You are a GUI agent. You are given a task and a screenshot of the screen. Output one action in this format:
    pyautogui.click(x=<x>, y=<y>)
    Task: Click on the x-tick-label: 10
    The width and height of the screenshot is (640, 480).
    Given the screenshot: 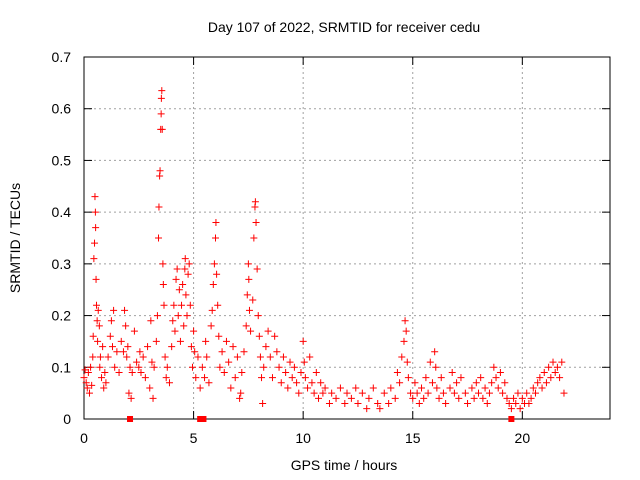 What is the action you would take?
    pyautogui.click(x=303, y=438)
    